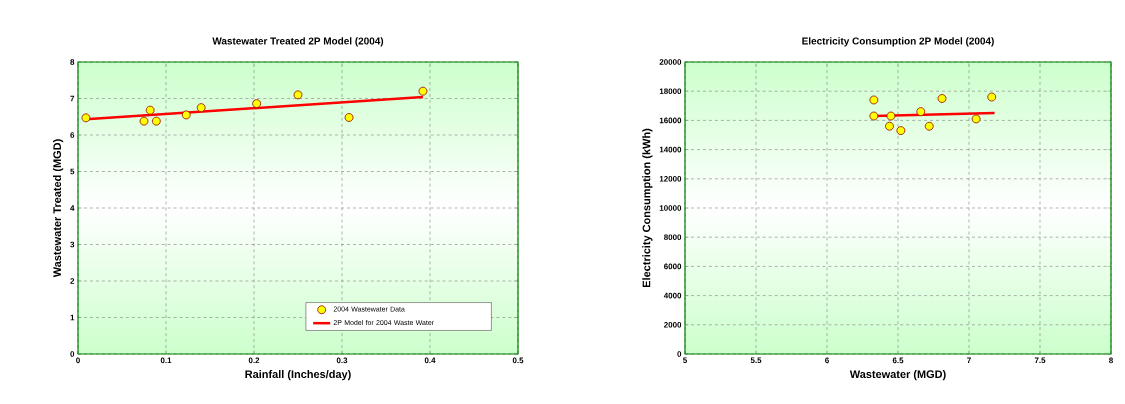 The image size is (1125, 404). I want to click on x-axis-title: Rainfall (Inches/day), so click(298, 375).